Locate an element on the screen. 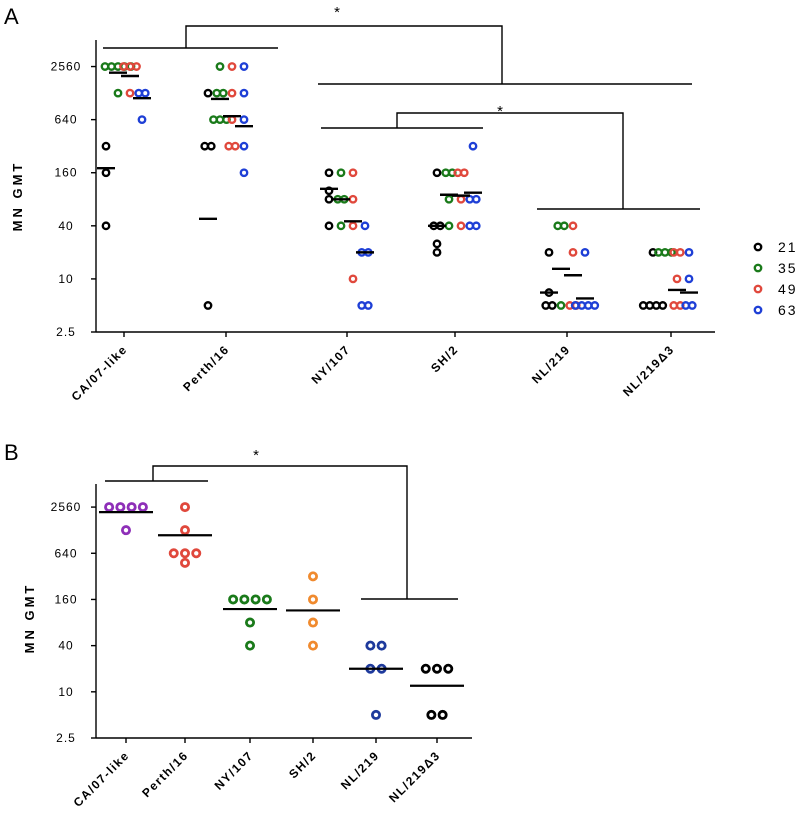  bracket-b-top is located at coordinates (280, 532).